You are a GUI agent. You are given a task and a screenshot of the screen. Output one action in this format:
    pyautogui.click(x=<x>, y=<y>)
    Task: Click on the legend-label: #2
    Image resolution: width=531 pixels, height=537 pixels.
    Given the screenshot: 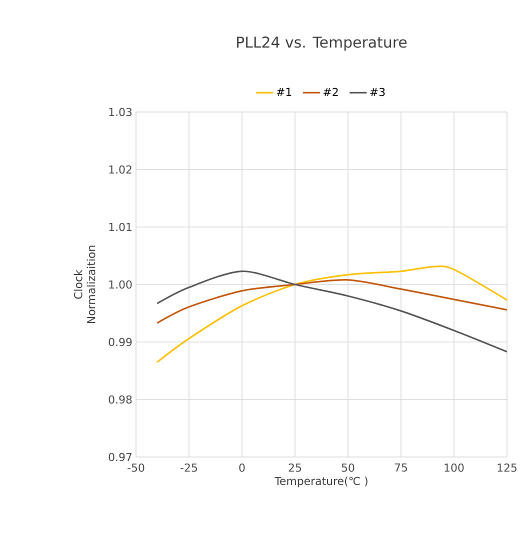 What is the action you would take?
    pyautogui.click(x=331, y=92)
    